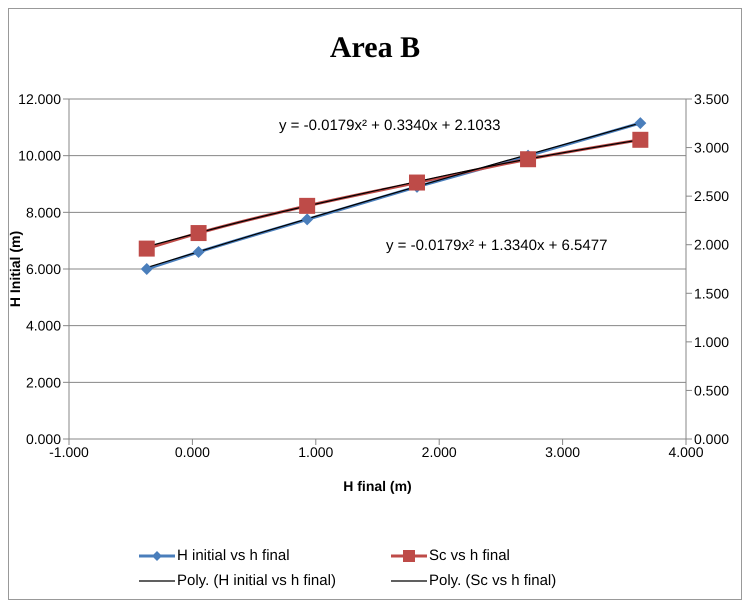 The height and width of the screenshot is (607, 750). I want to click on annotation: y = -0.0179x² + 0.3340x + 2.1033, so click(389, 125).